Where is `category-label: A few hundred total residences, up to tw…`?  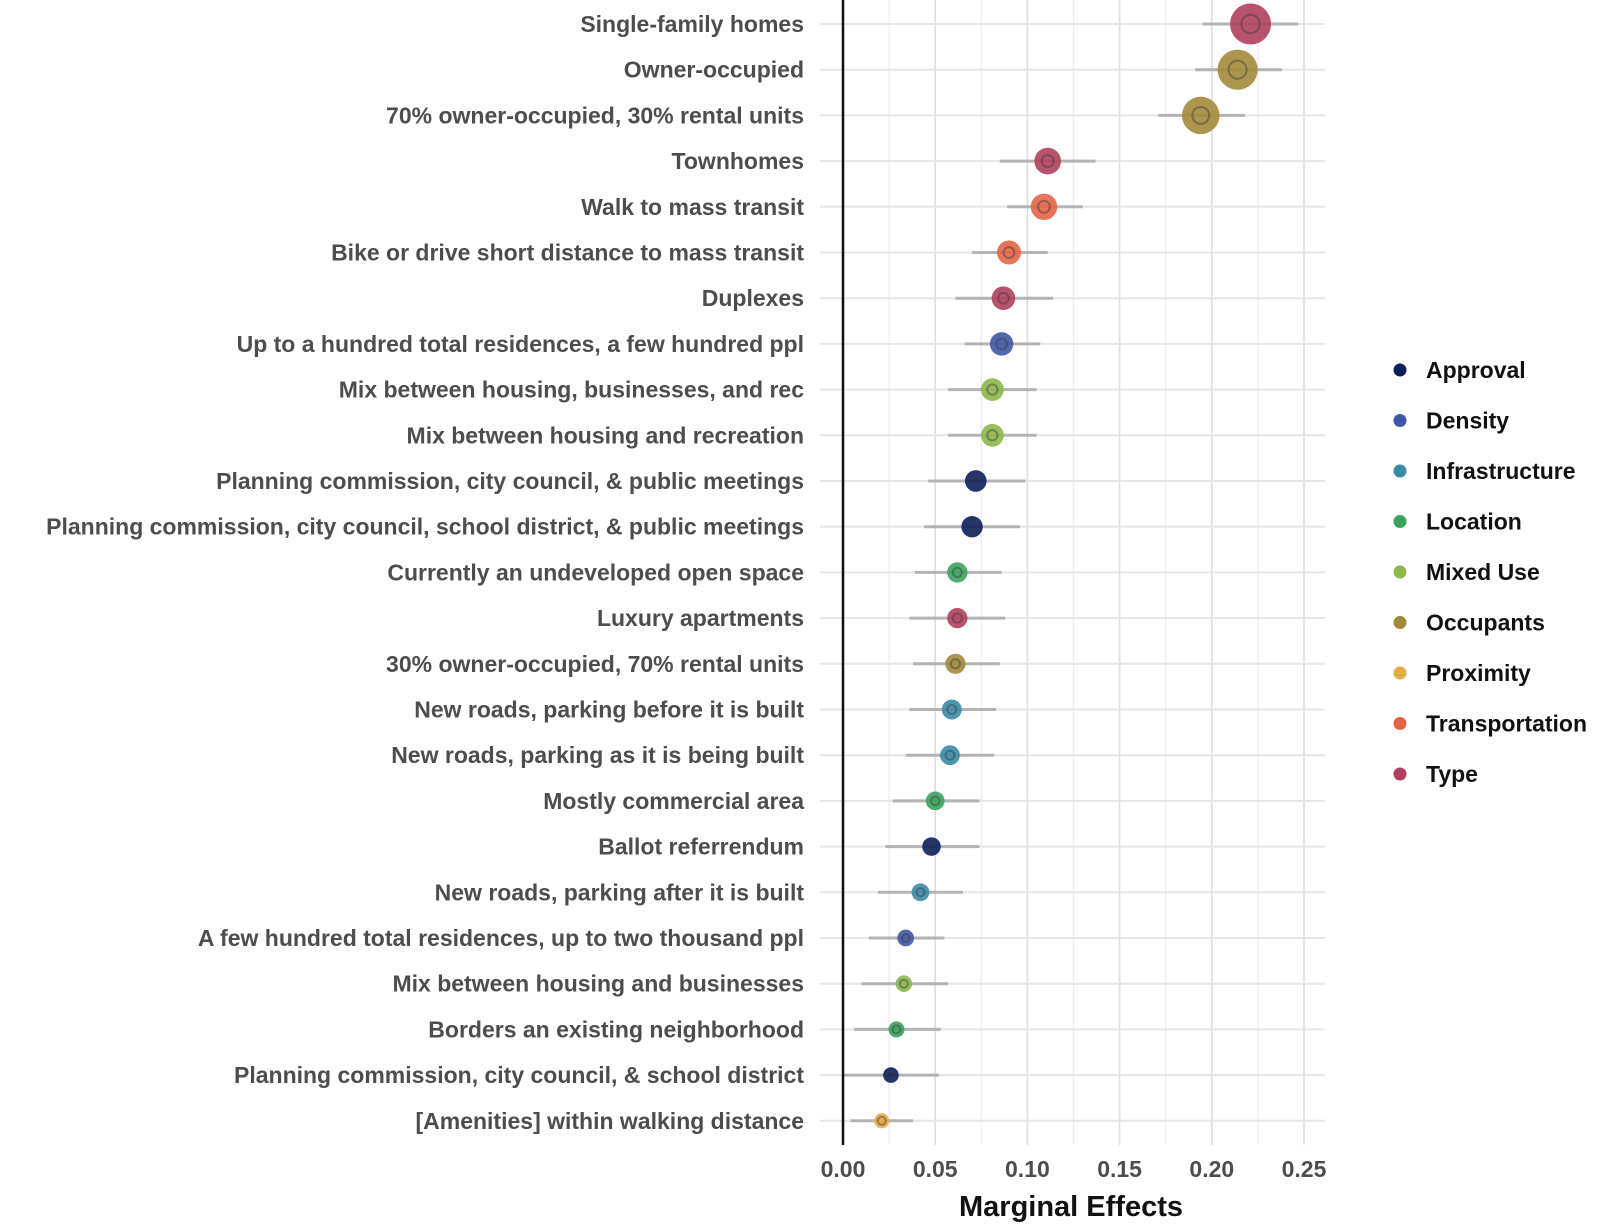
category-label: A few hundred total residences, up to tw… is located at coordinates (501, 938).